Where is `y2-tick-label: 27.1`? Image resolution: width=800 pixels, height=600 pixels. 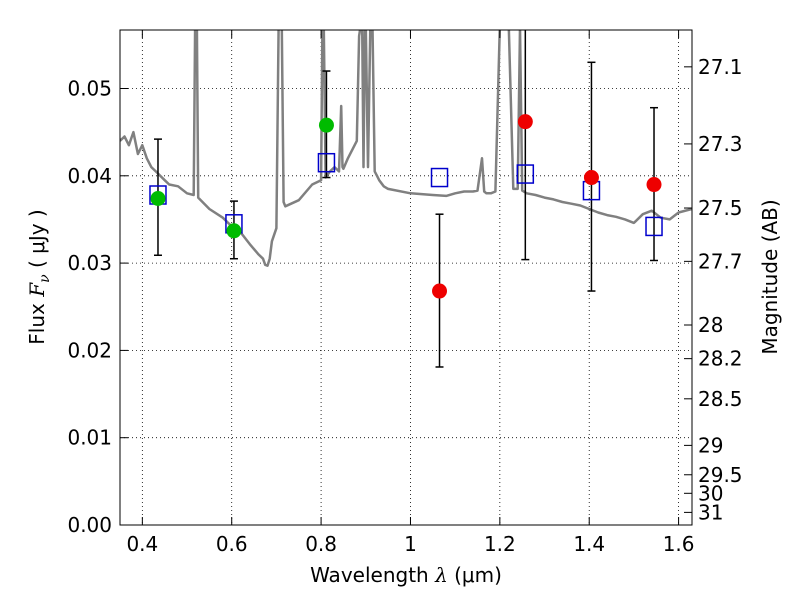 y2-tick-label: 27.1 is located at coordinates (720, 67).